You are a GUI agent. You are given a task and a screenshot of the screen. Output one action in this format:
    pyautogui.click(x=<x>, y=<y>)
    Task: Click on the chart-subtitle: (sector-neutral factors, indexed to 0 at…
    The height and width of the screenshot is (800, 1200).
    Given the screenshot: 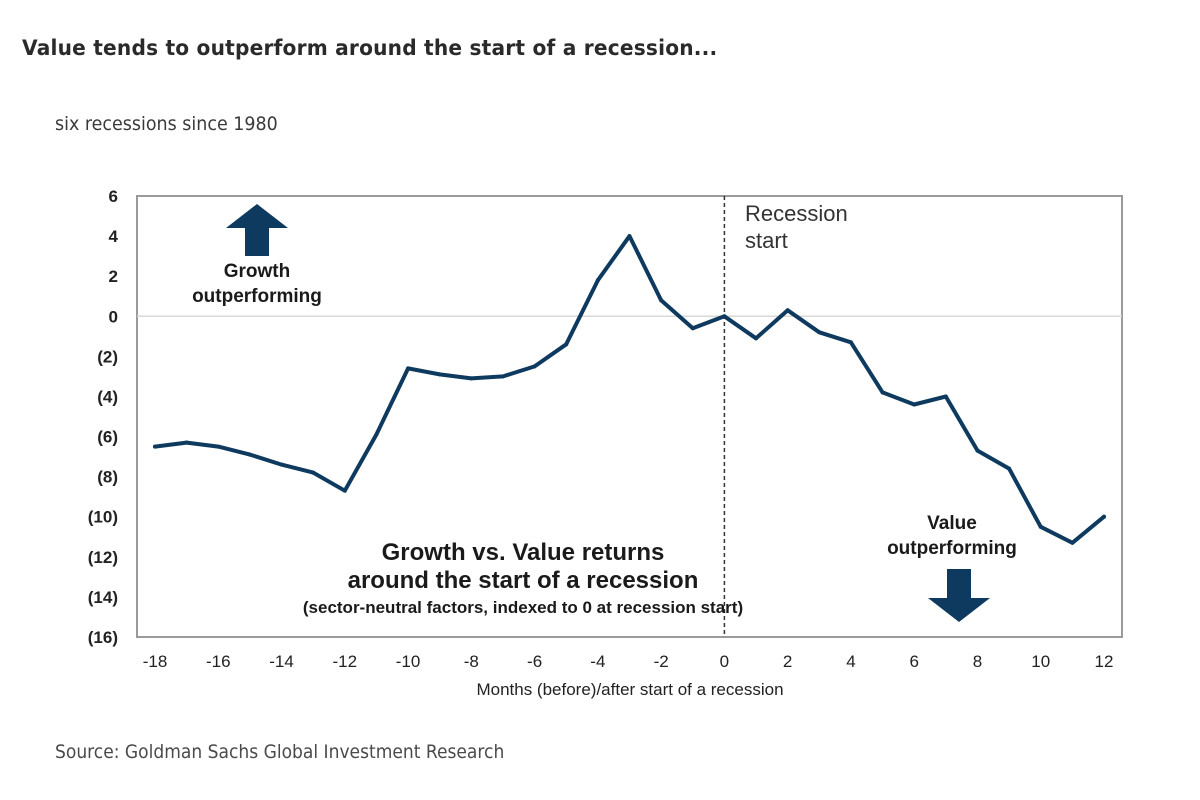 What is the action you would take?
    pyautogui.click(x=523, y=607)
    